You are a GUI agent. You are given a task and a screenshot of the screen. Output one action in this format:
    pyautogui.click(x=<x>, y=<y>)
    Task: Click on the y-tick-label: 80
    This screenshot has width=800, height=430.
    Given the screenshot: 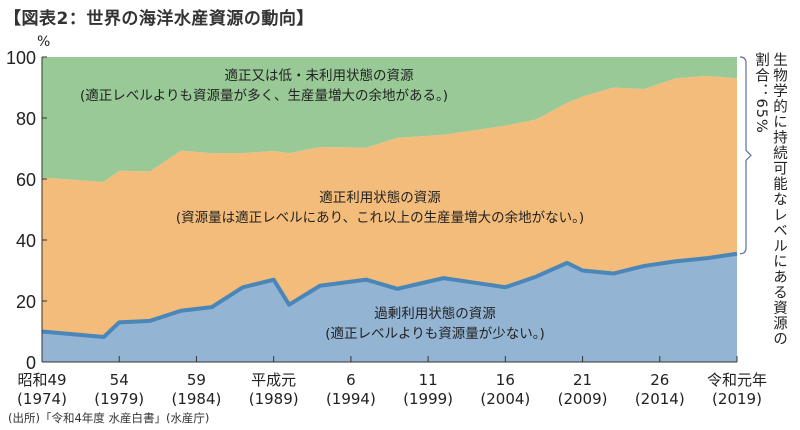 What is the action you would take?
    pyautogui.click(x=26, y=119)
    